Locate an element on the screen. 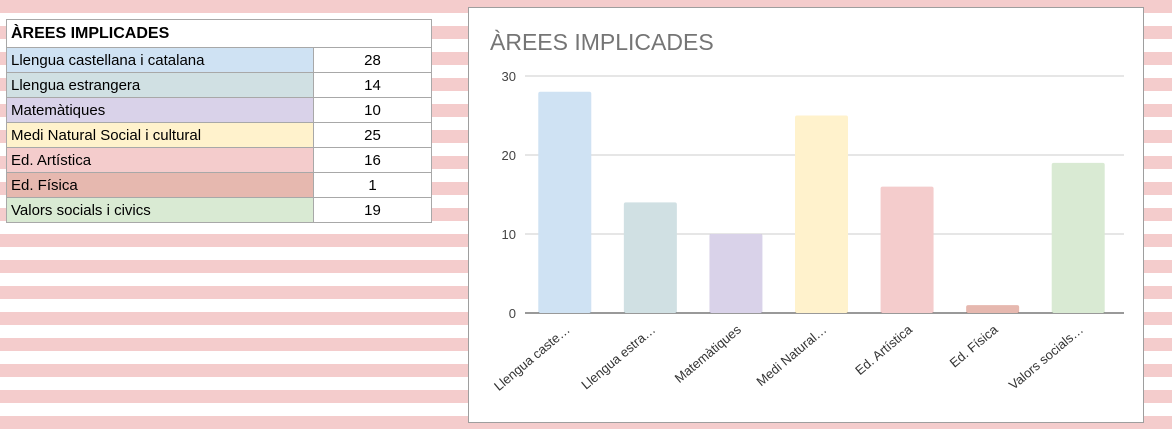 The height and width of the screenshot is (441, 1172). table-row: Llengua estrangera 14 is located at coordinates (219, 85).